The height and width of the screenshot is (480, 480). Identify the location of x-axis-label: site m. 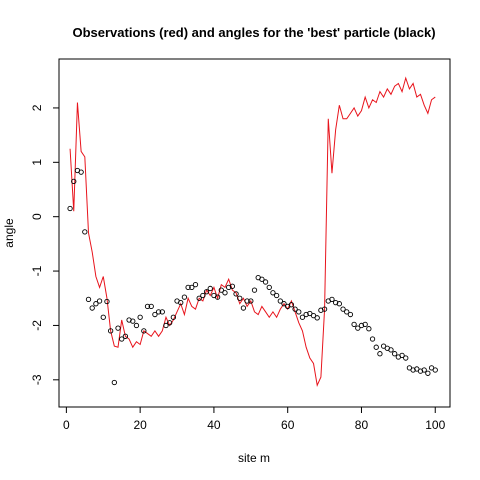
(254, 458).